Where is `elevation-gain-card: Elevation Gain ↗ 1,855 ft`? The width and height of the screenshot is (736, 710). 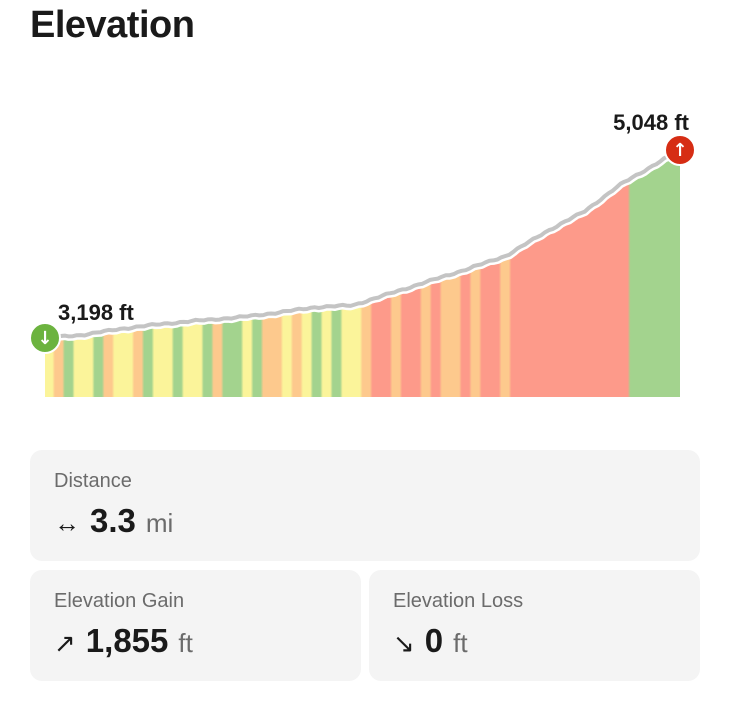
elevation-gain-card: Elevation Gain ↗ 1,855 ft is located at coordinates (195, 625).